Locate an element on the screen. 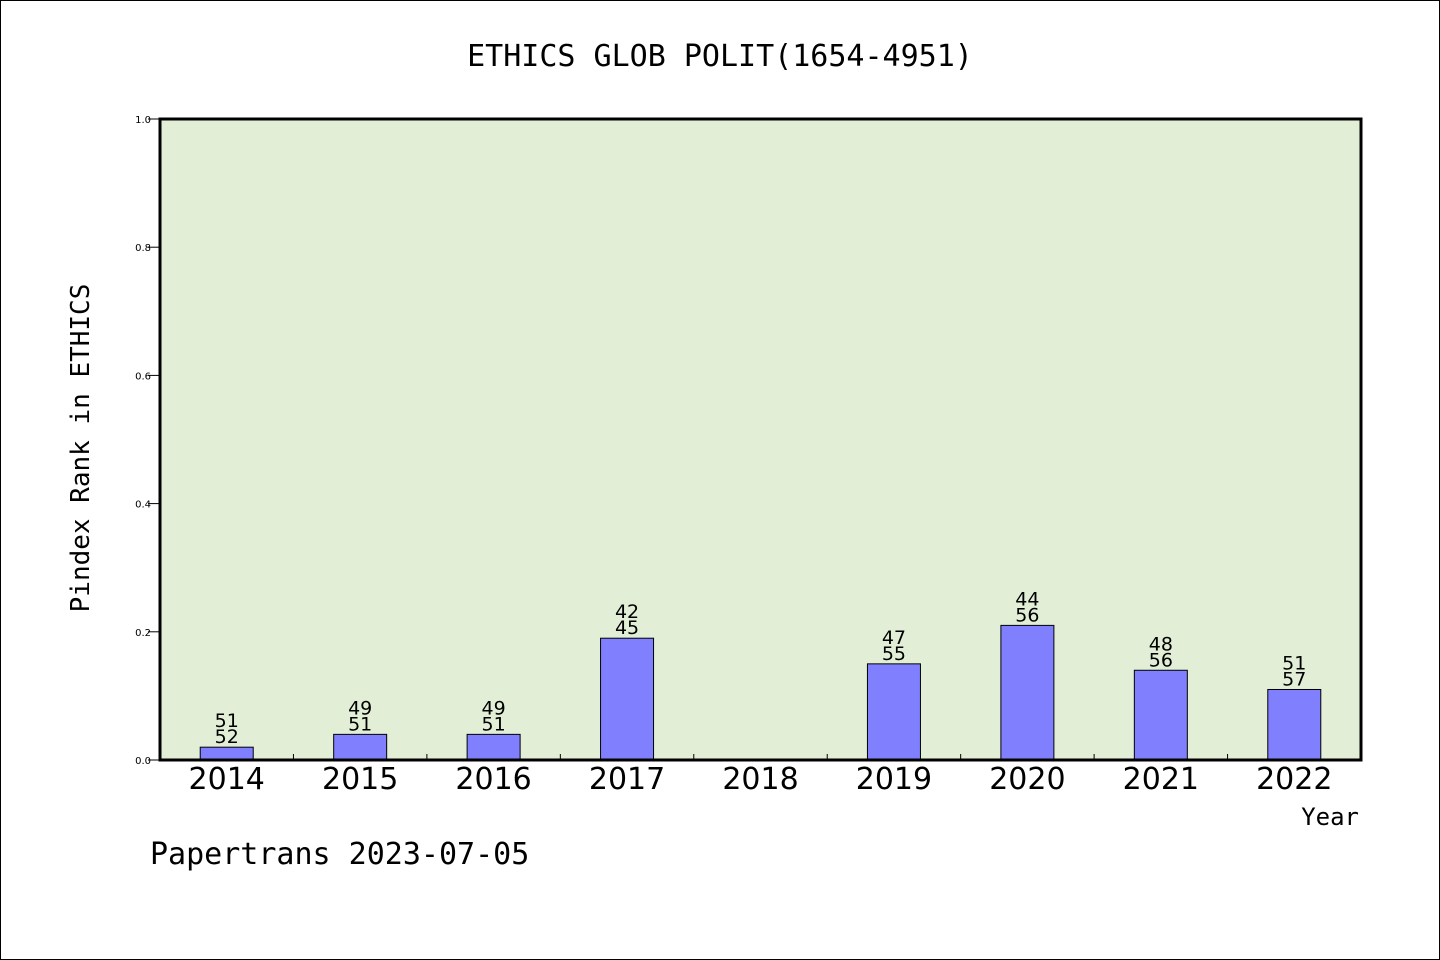 Image resolution: width=1440 pixels, height=960 pixels. x-tick-label: 2017 is located at coordinates (627, 779).